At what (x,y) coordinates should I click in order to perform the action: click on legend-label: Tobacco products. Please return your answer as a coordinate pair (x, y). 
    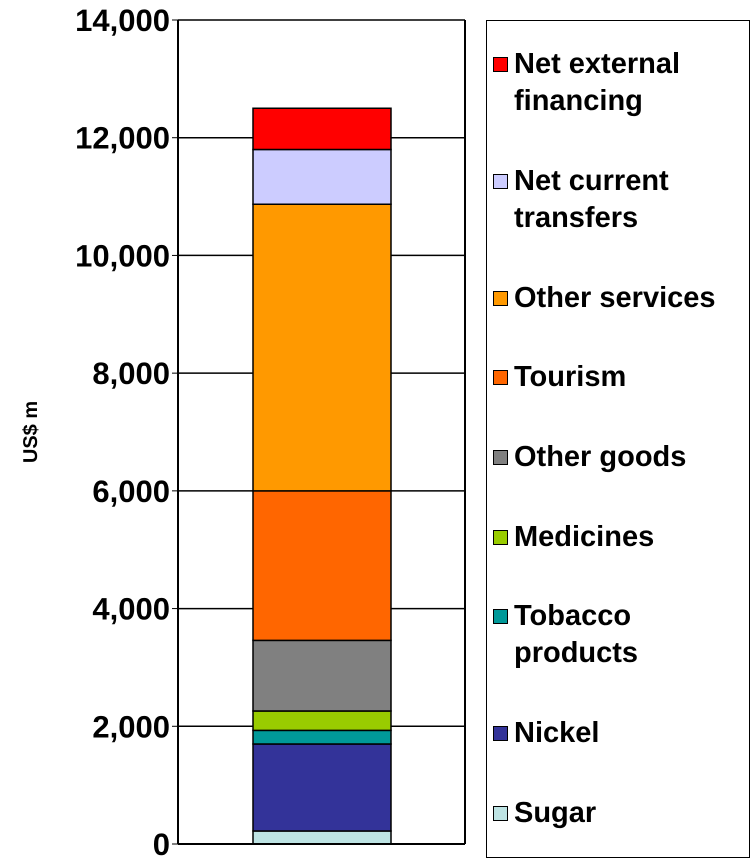
    Looking at the image, I should click on (577, 635).